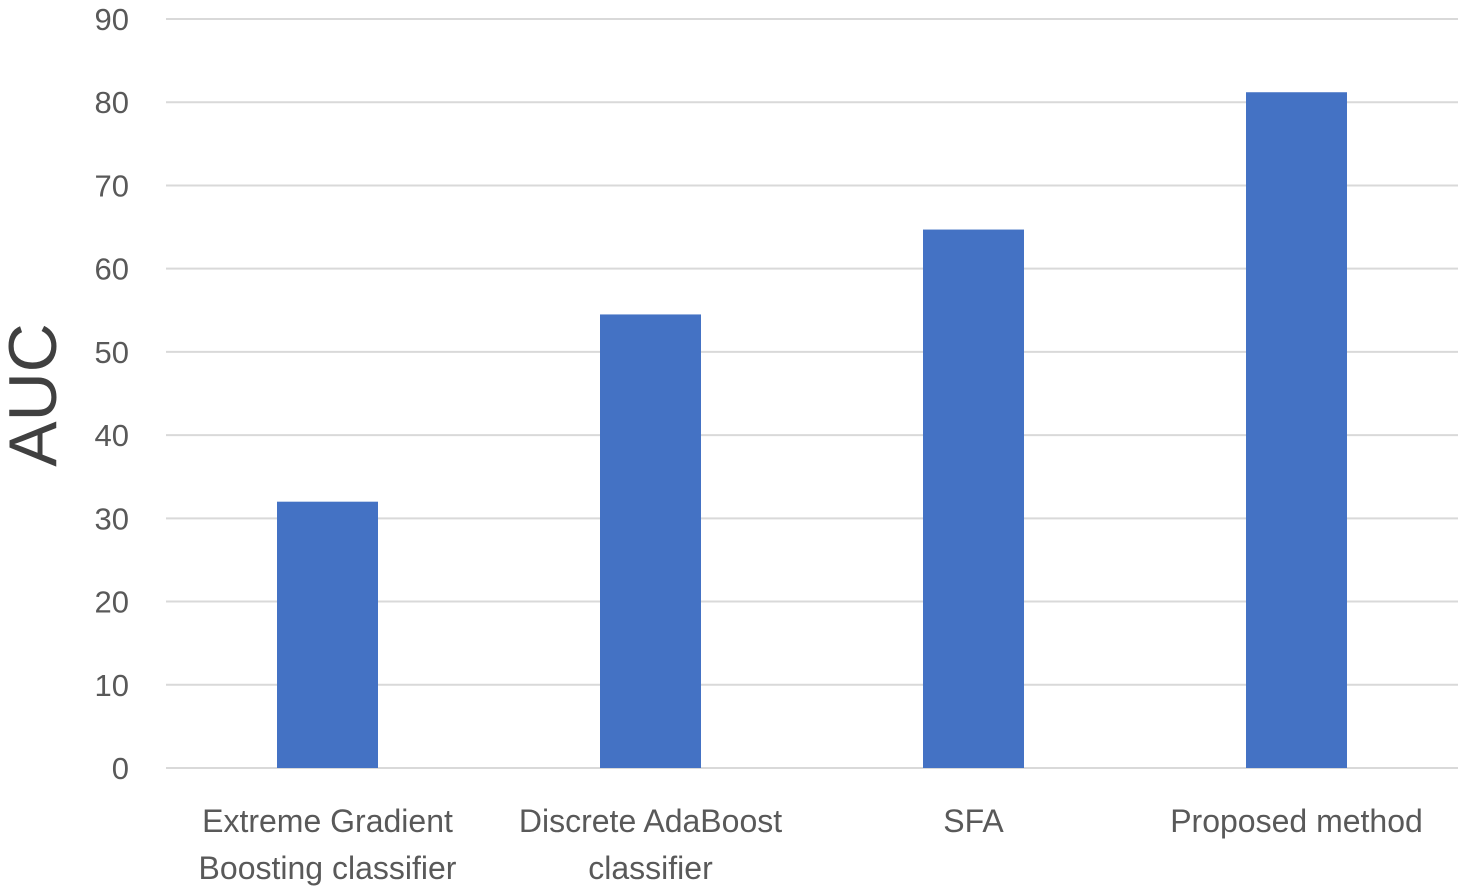 Image resolution: width=1462 pixels, height=892 pixels. Describe the element at coordinates (327, 821) in the screenshot. I see `x-category-label: Extreme Gradient` at that location.